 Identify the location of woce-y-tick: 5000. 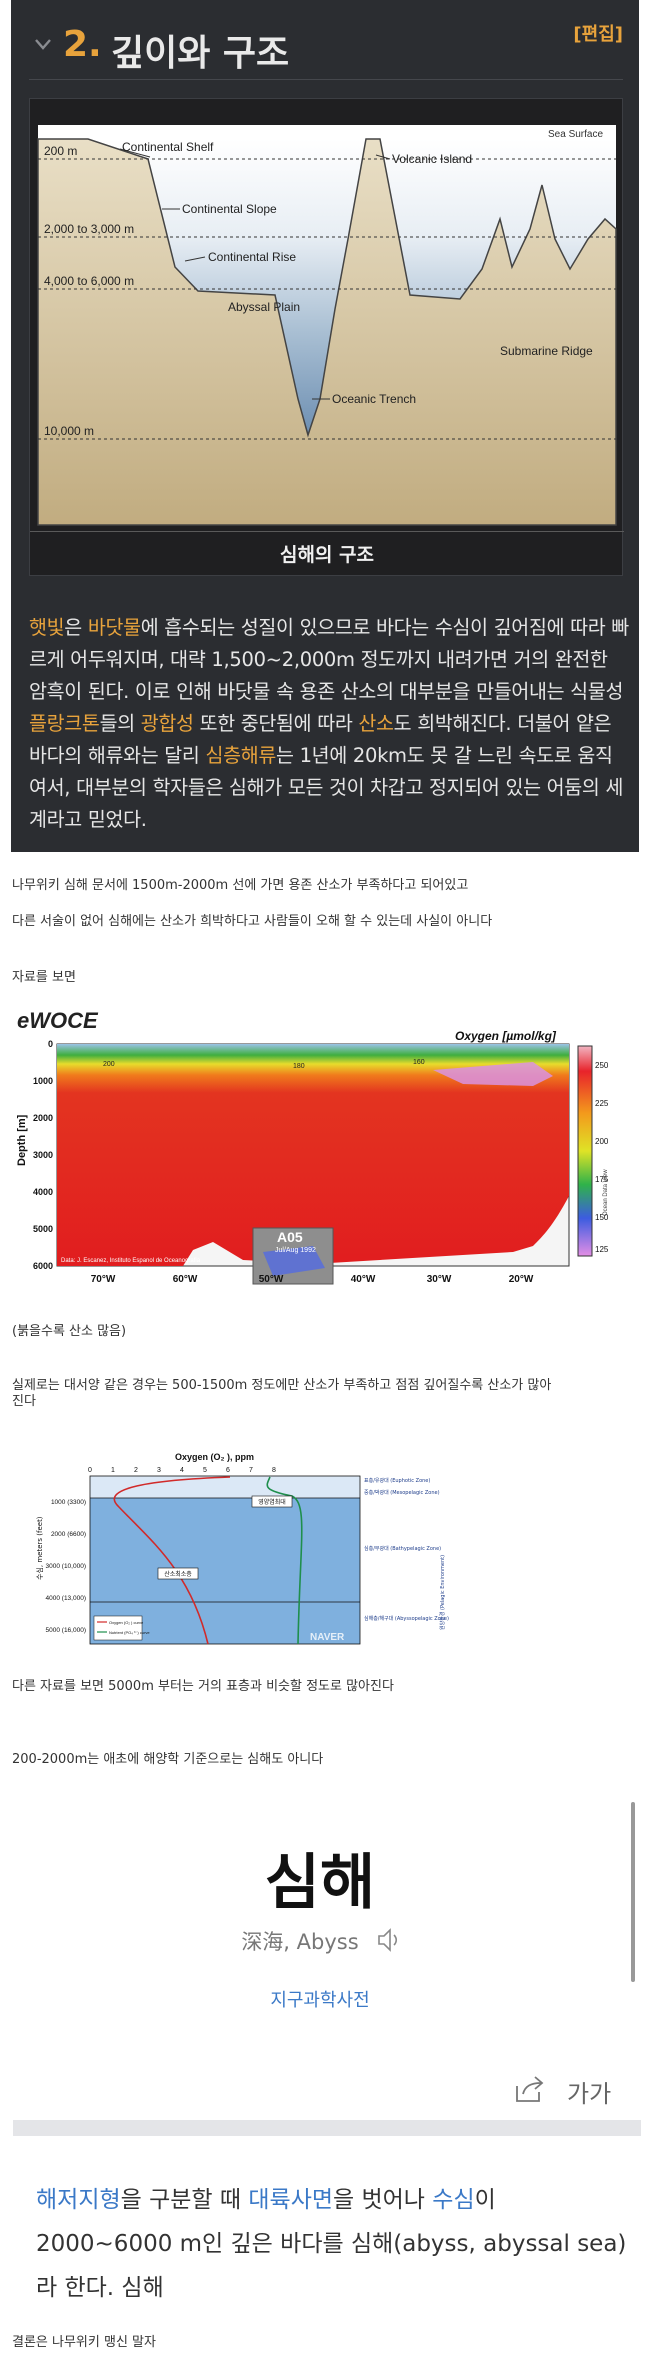
(43, 1229).